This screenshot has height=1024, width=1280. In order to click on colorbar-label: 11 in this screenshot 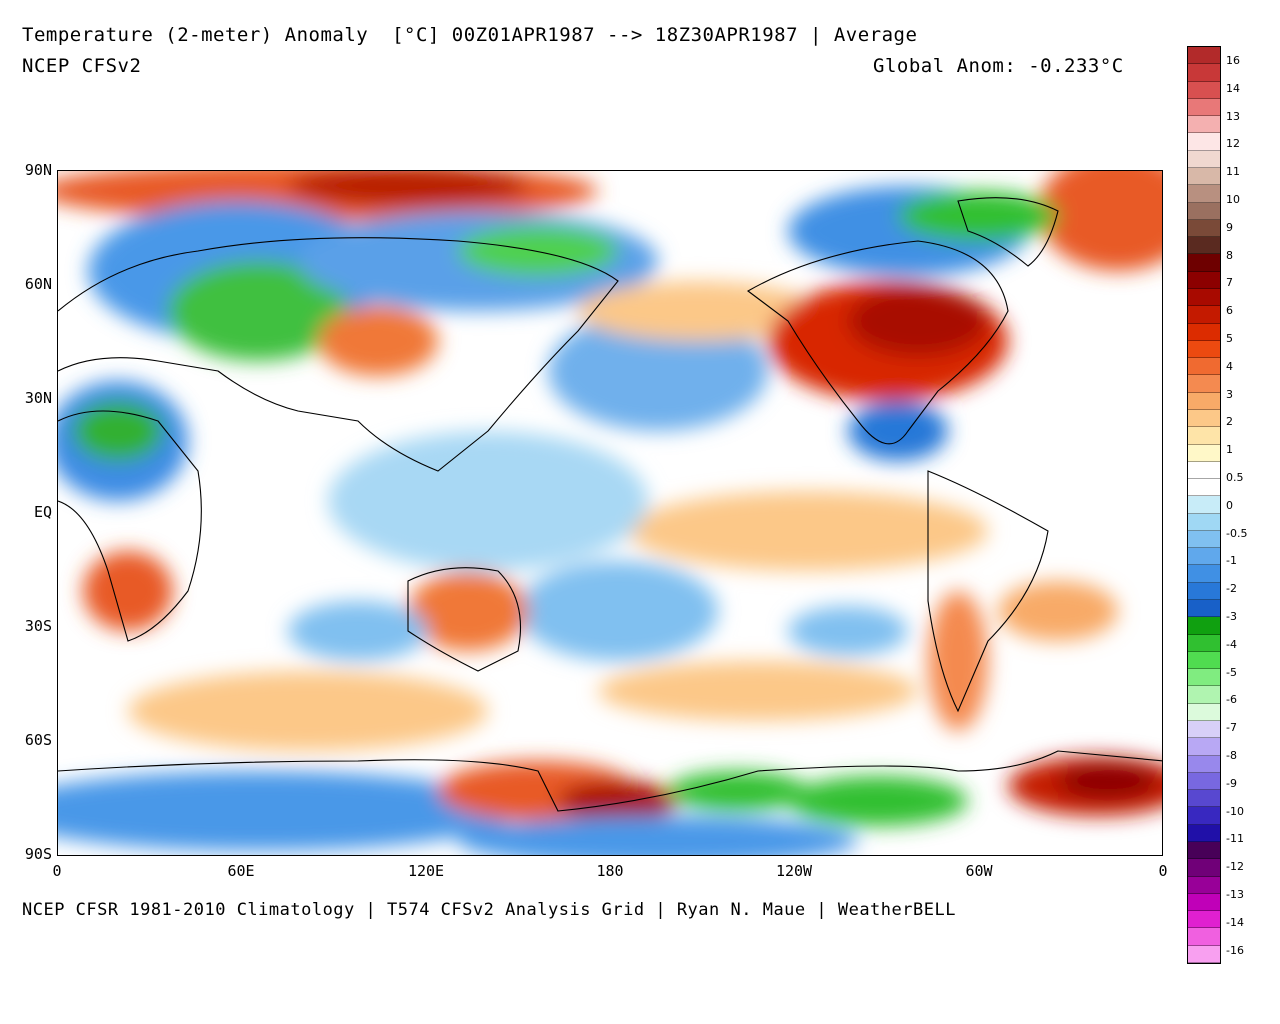, I will do `click(1233, 172)`.